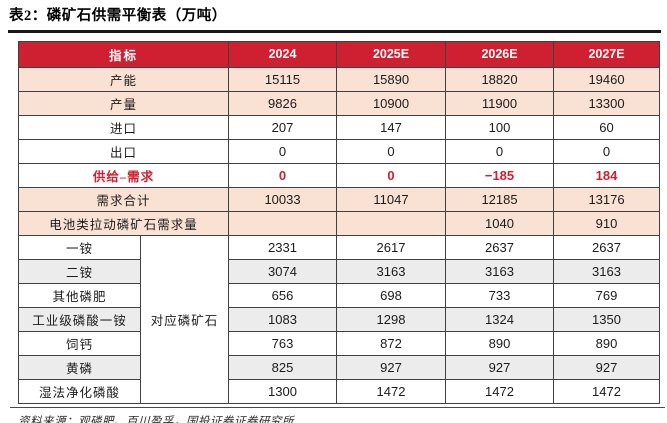 This screenshot has width=667, height=423. I want to click on value-cell: 9826, so click(283, 103).